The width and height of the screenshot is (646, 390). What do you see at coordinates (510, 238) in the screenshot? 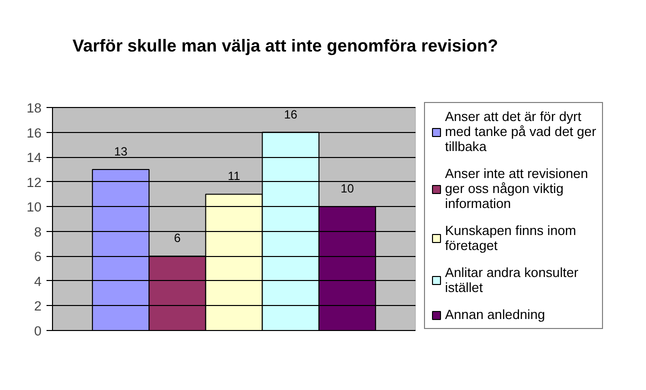
I see `legend-label: Kunskapen finns inom företaget` at bounding box center [510, 238].